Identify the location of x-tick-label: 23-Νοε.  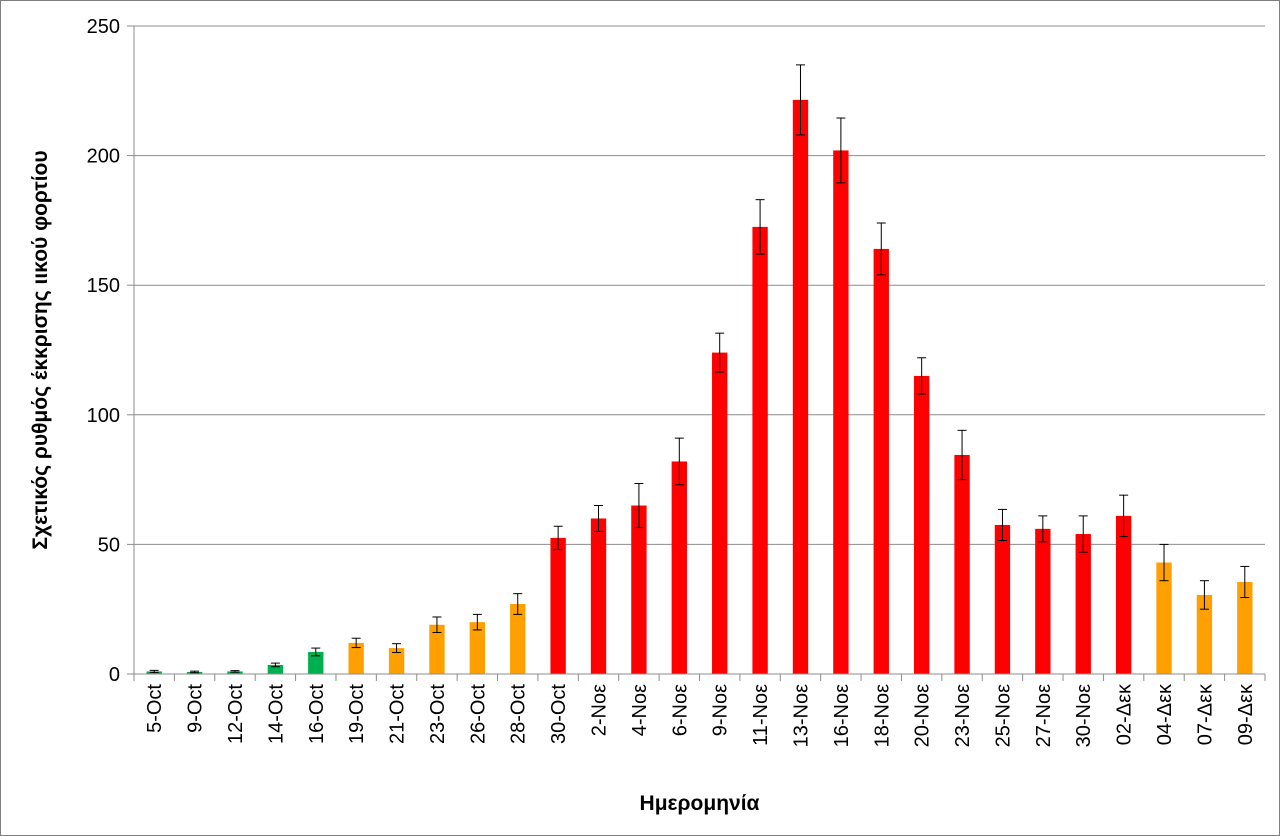
(963, 715).